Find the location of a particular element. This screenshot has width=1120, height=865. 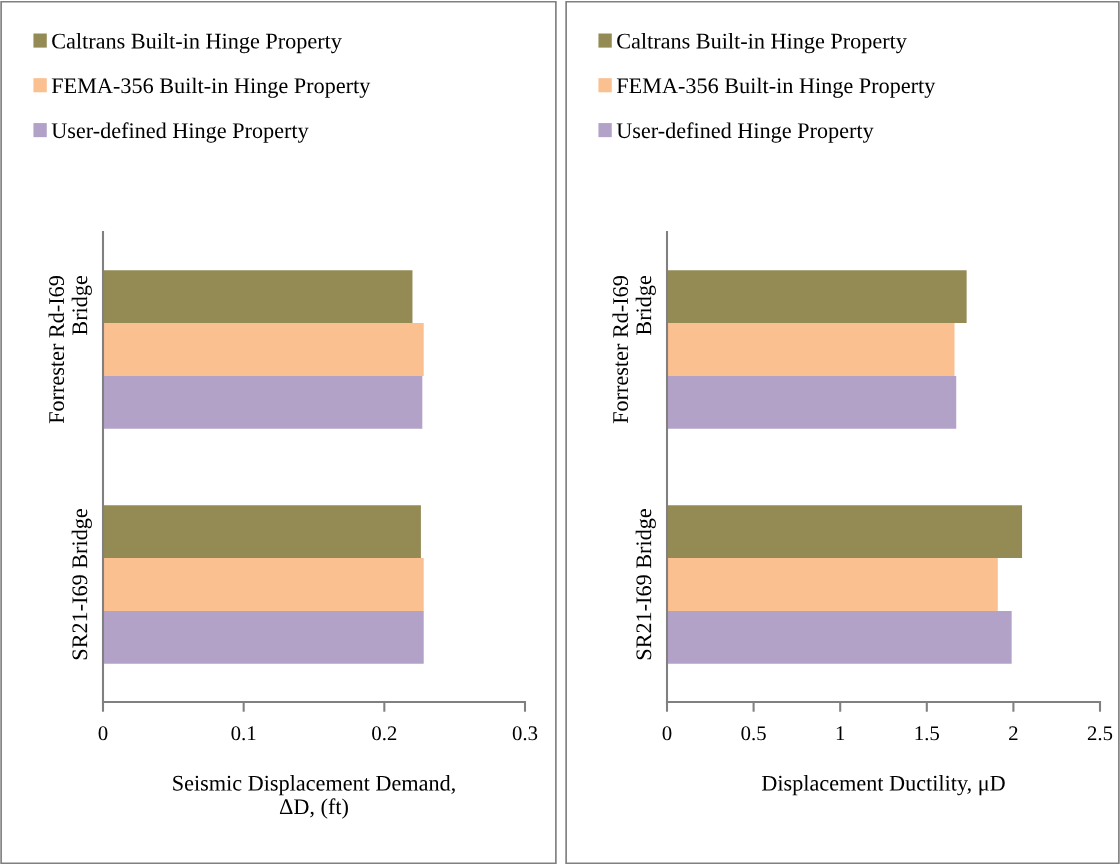

x-tick-label: 2.5 is located at coordinates (1100, 733).